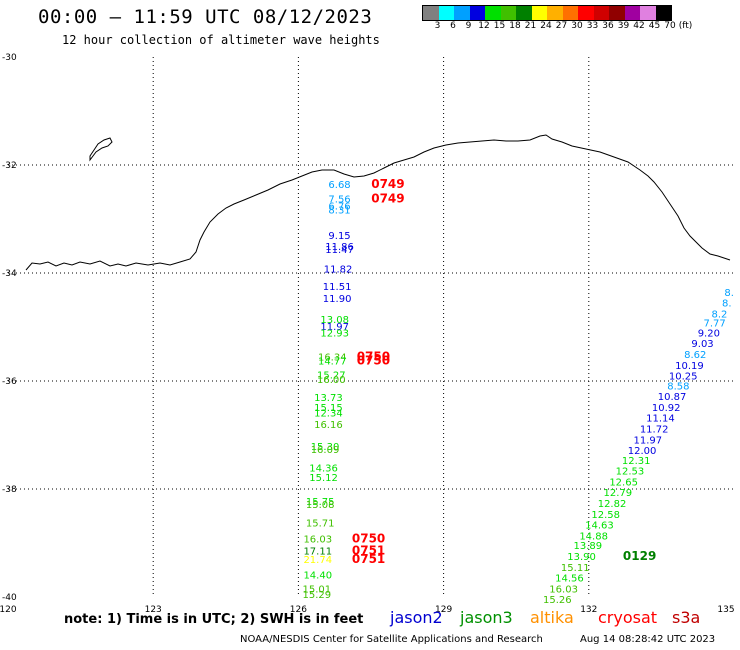 The image size is (740, 650). I want to click on wave-height-value: 16.16, so click(328, 425).